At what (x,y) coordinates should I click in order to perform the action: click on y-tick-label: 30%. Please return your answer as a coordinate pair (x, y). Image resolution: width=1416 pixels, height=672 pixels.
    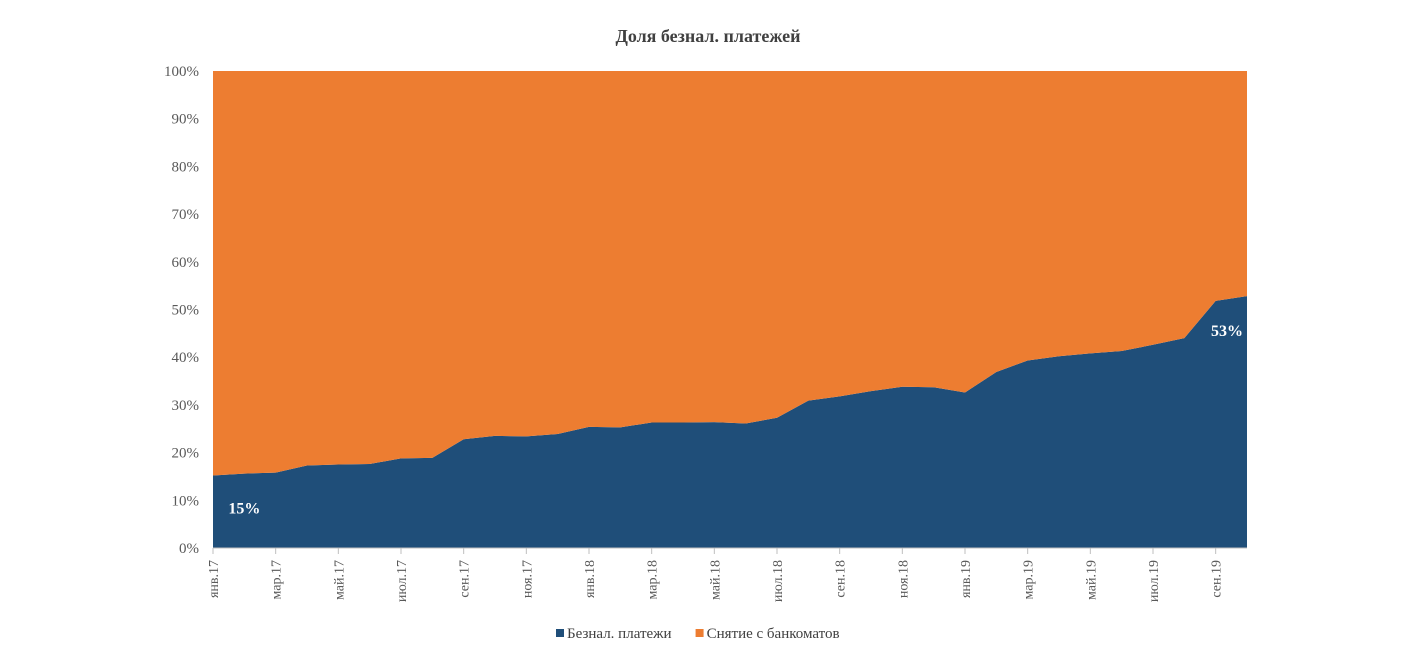
    Looking at the image, I should click on (186, 406).